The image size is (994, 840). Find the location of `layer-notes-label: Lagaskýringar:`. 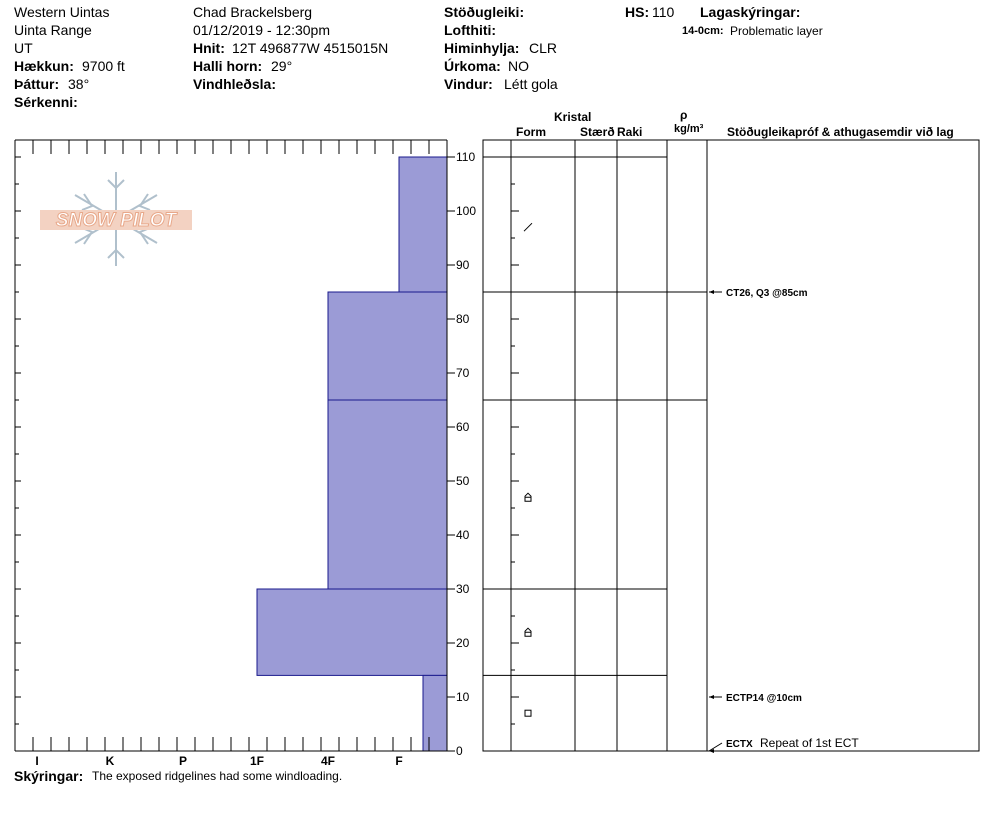

layer-notes-label: Lagaskýringar: is located at coordinates (750, 12).